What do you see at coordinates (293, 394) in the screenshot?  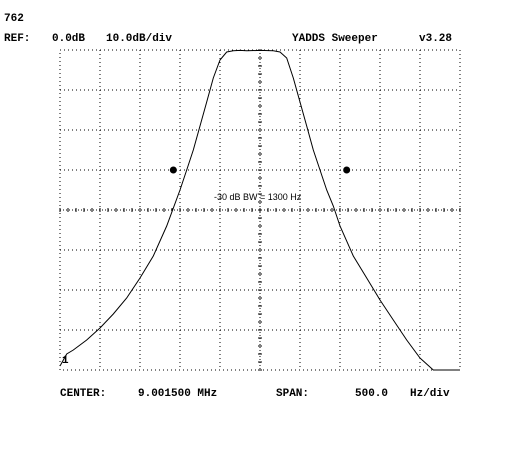 I see `span-label: SPAN:` at bounding box center [293, 394].